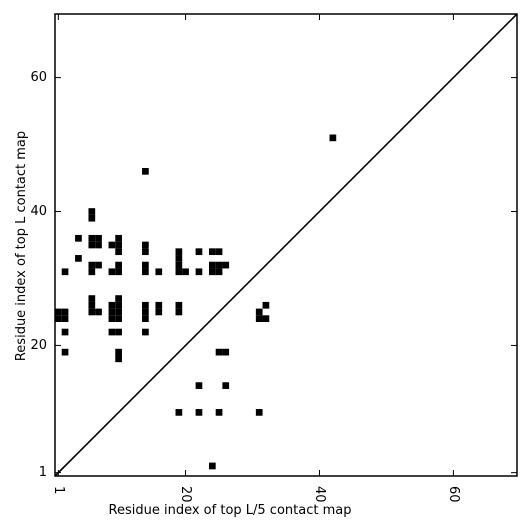 The height and width of the screenshot is (531, 531). I want to click on x-tick-label: 1, so click(58, 490).